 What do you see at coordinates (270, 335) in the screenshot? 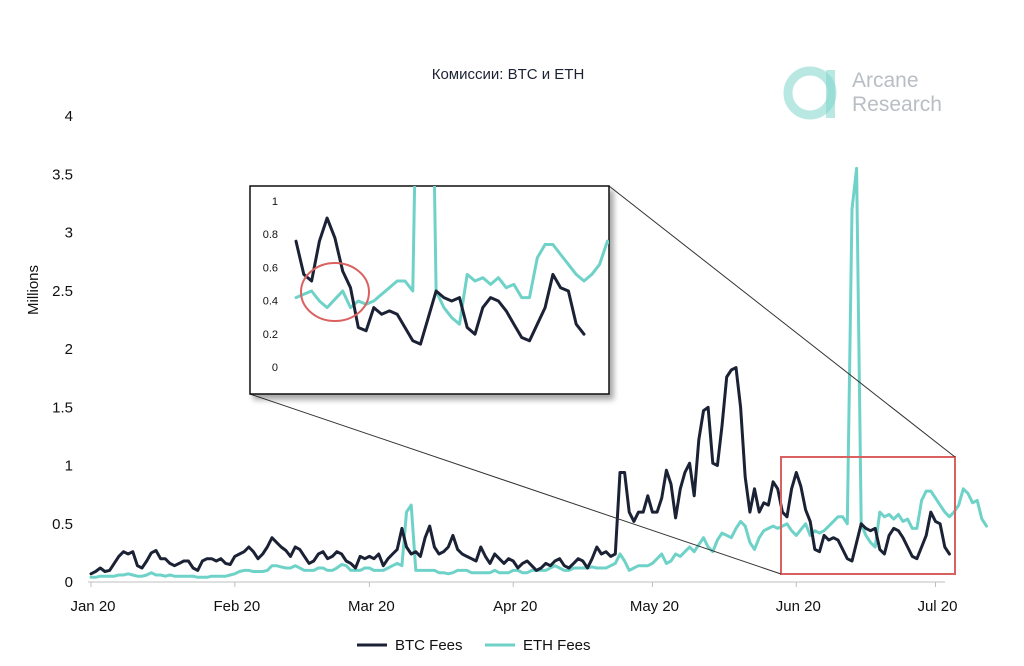
I see `inset-y-tick-label: 0.2` at bounding box center [270, 335].